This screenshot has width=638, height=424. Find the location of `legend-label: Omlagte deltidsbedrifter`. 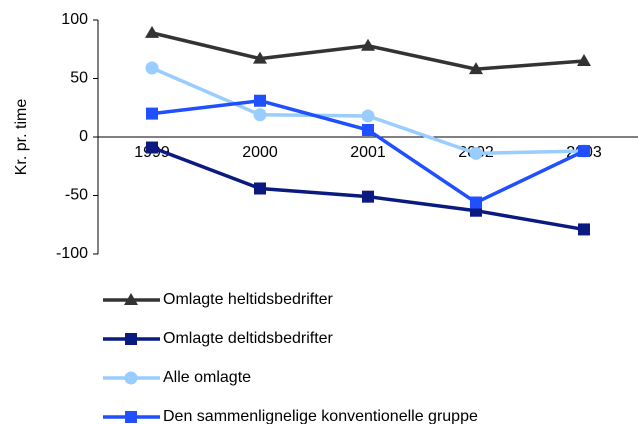

legend-label: Omlagte deltidsbedrifter is located at coordinates (248, 338).